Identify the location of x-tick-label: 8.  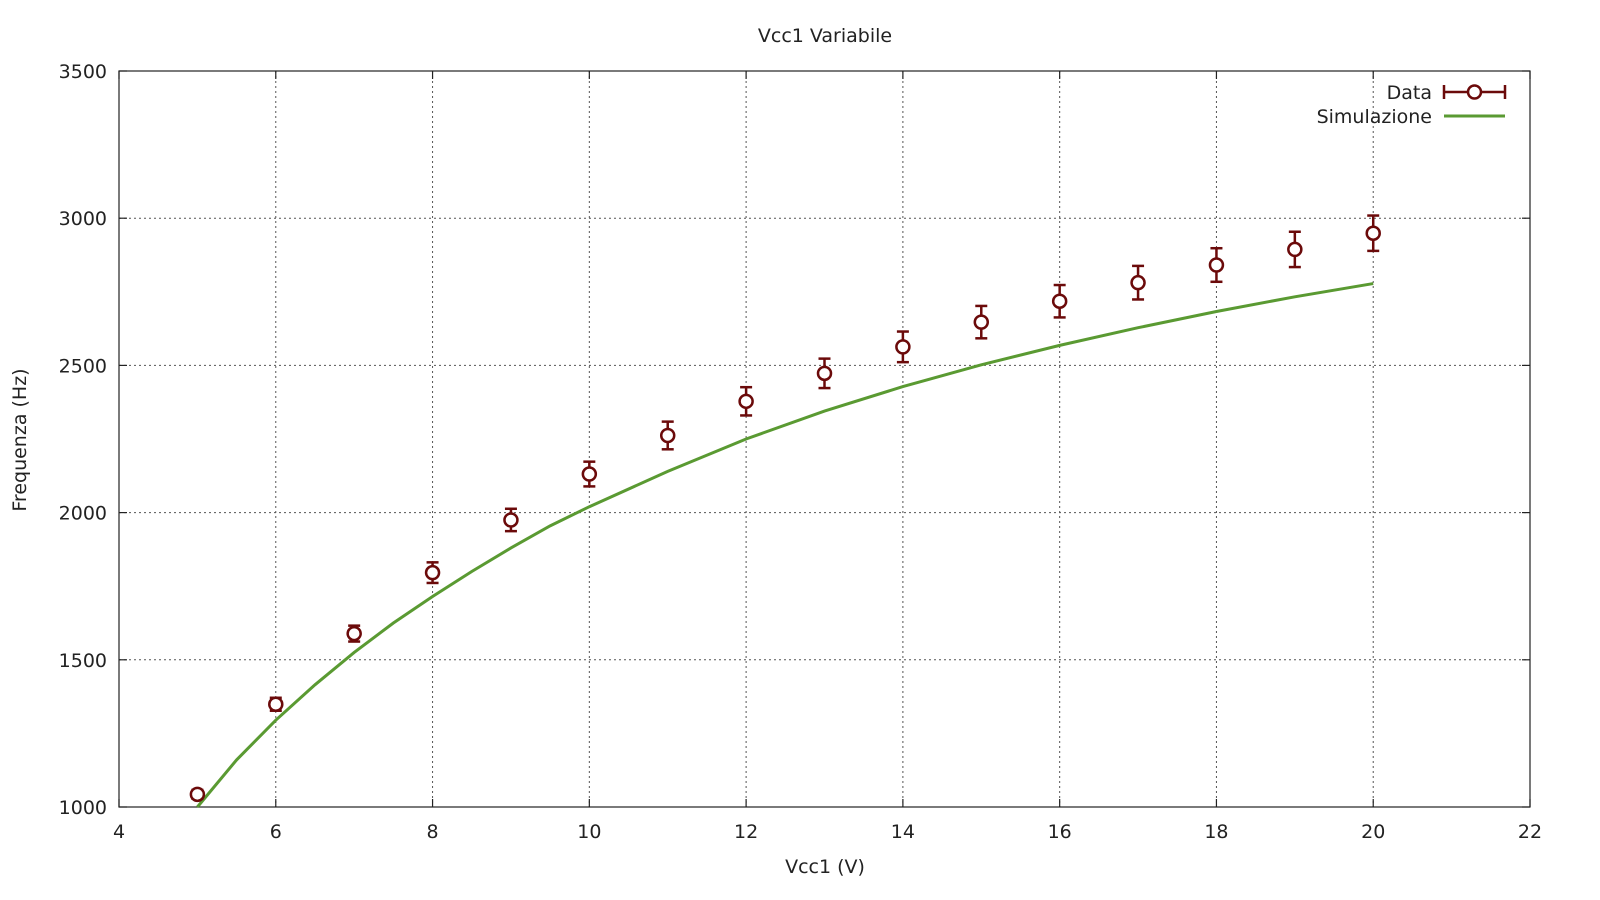
(433, 832).